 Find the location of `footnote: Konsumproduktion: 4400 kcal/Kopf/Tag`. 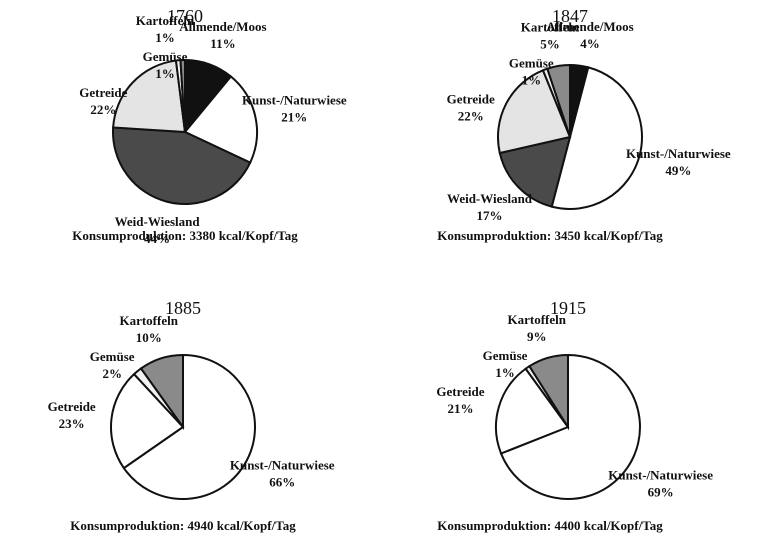

footnote: Konsumproduktion: 4400 kcal/Kopf/Tag is located at coordinates (550, 525).